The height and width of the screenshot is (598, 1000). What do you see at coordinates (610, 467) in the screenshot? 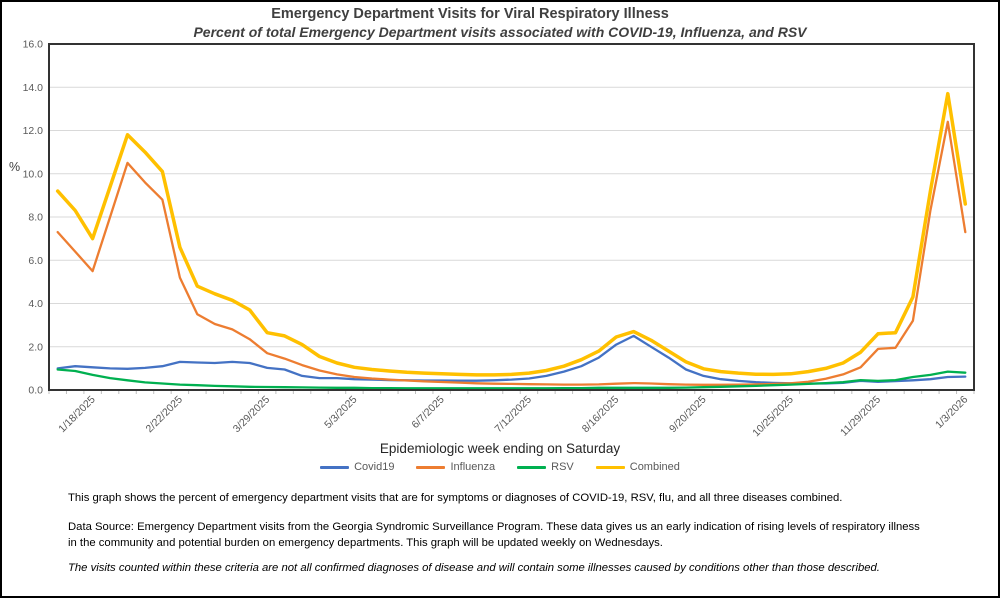
I see `legend-swatch-combined` at bounding box center [610, 467].